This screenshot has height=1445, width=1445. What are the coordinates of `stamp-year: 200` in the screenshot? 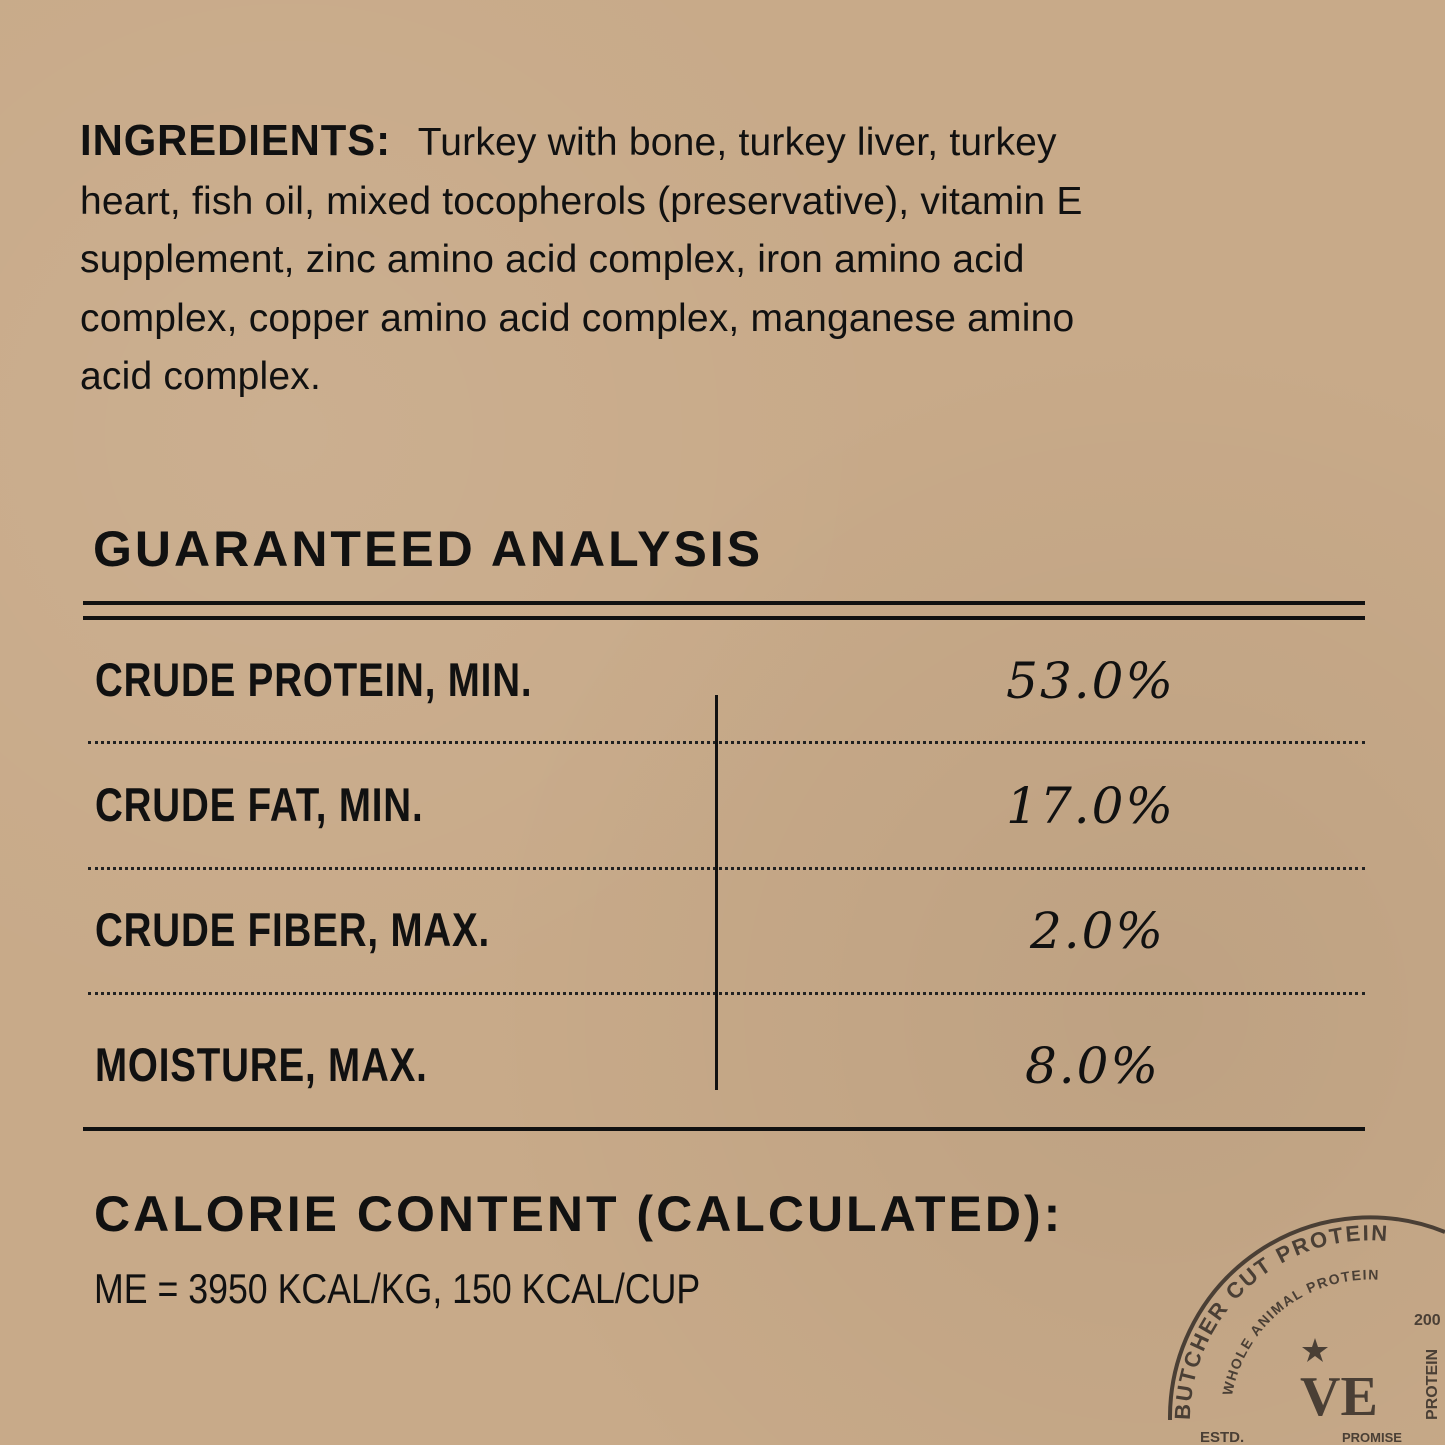 It's located at (1427, 1320).